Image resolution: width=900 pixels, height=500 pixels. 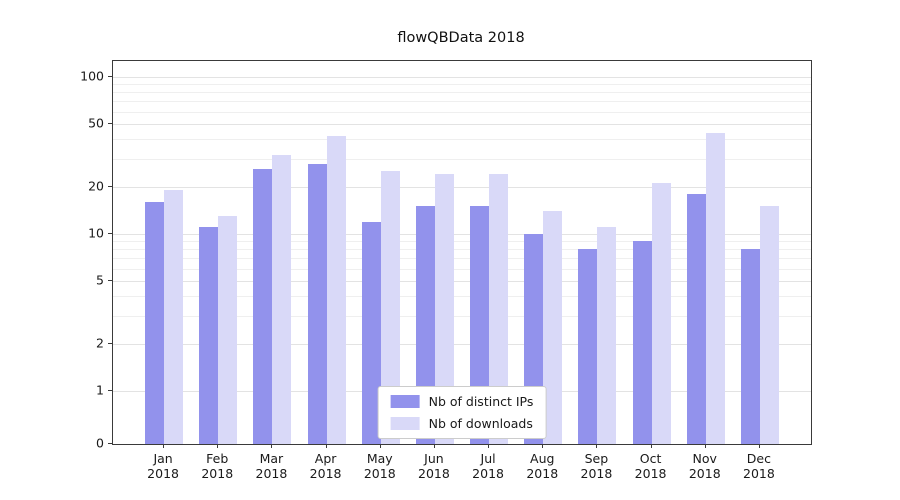 What do you see at coordinates (325, 466) in the screenshot?
I see `x-tick-label: Apr 2018` at bounding box center [325, 466].